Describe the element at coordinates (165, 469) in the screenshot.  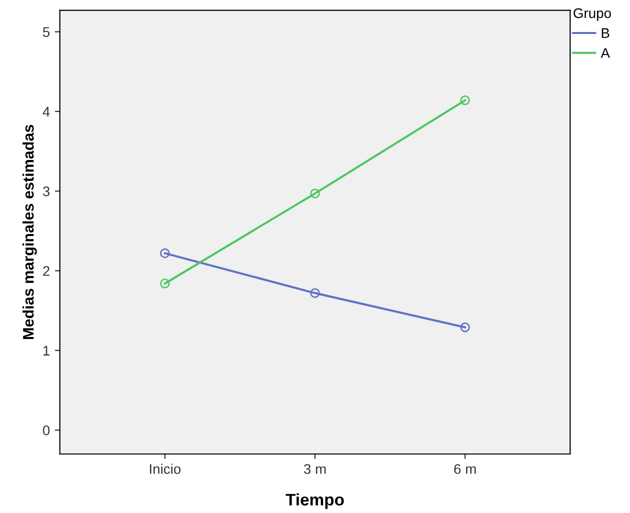
I see `x-tick-label: Inicio` at that location.